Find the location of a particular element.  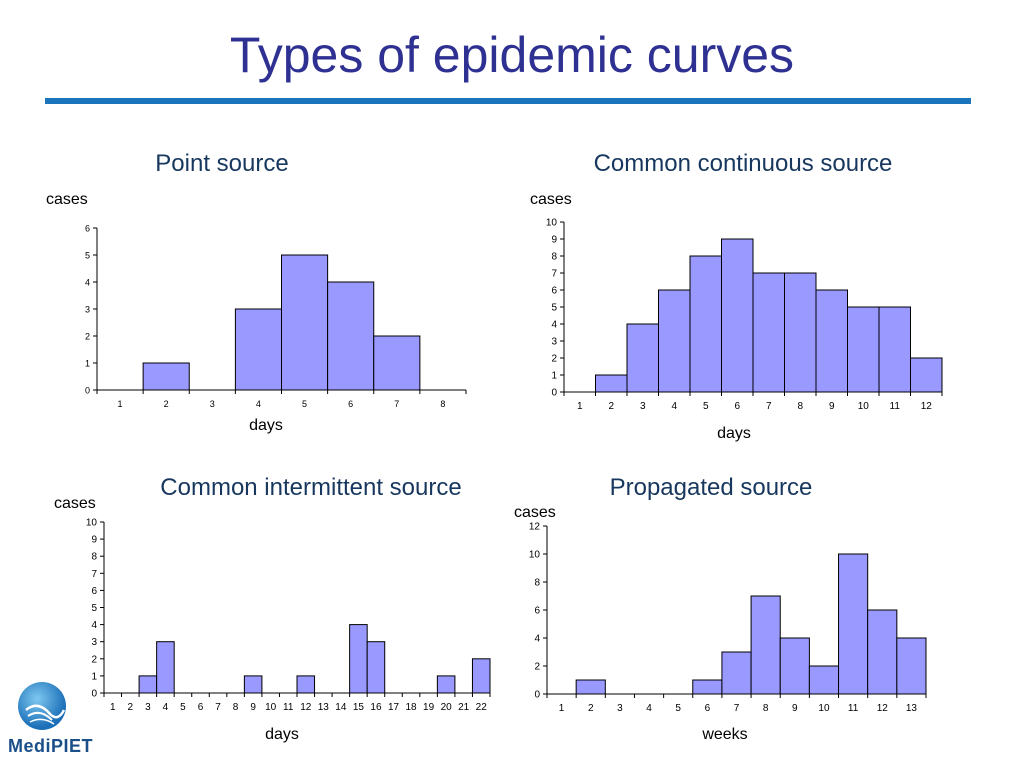

title-rule is located at coordinates (508, 101).